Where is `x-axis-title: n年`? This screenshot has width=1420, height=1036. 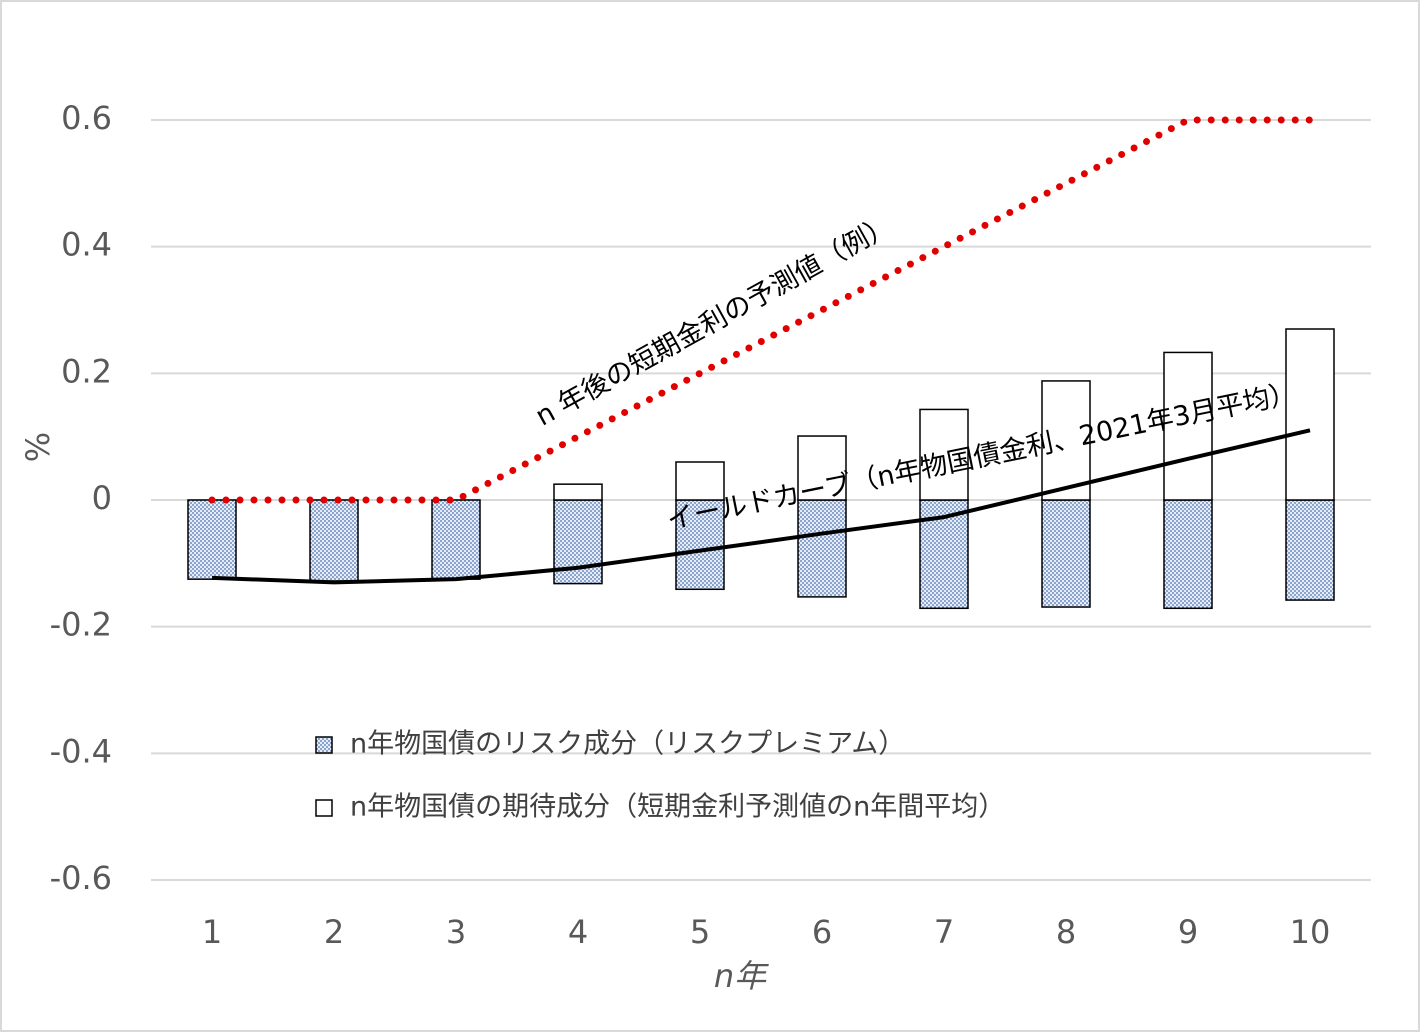 x-axis-title: n年 is located at coordinates (741, 976).